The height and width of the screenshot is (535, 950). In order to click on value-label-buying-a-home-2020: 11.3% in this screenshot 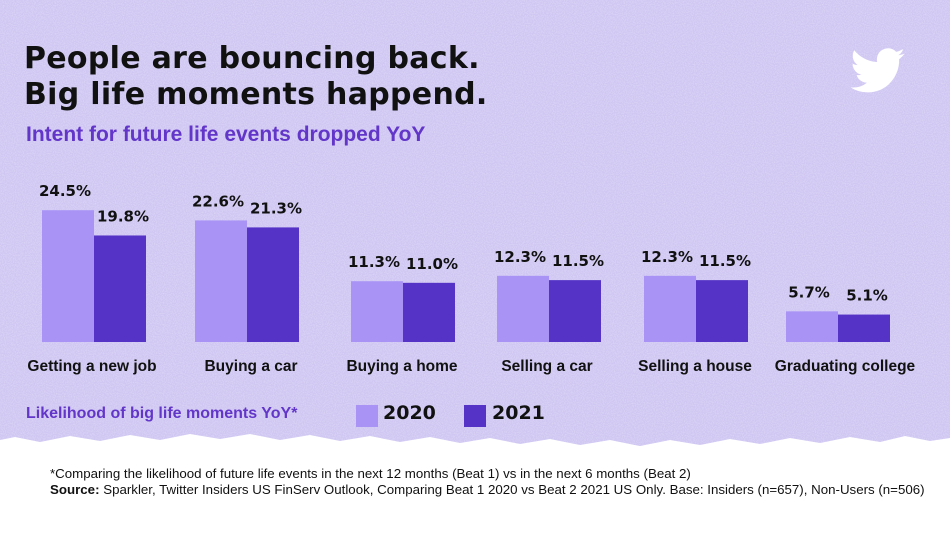, I will do `click(374, 262)`.